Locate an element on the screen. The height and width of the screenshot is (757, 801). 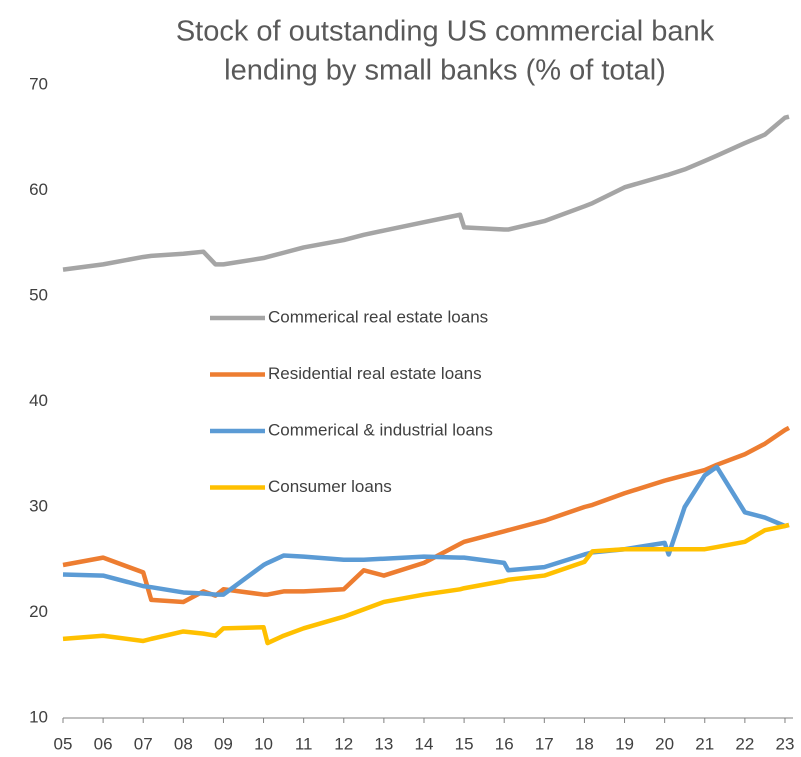
y-tick-label: 50 is located at coordinates (38, 294).